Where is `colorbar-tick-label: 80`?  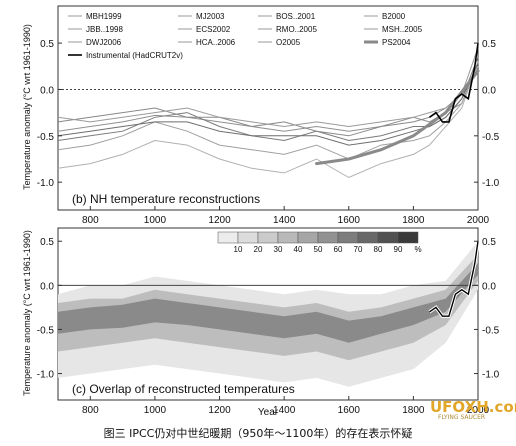
colorbar-tick-label: 80 is located at coordinates (378, 249).